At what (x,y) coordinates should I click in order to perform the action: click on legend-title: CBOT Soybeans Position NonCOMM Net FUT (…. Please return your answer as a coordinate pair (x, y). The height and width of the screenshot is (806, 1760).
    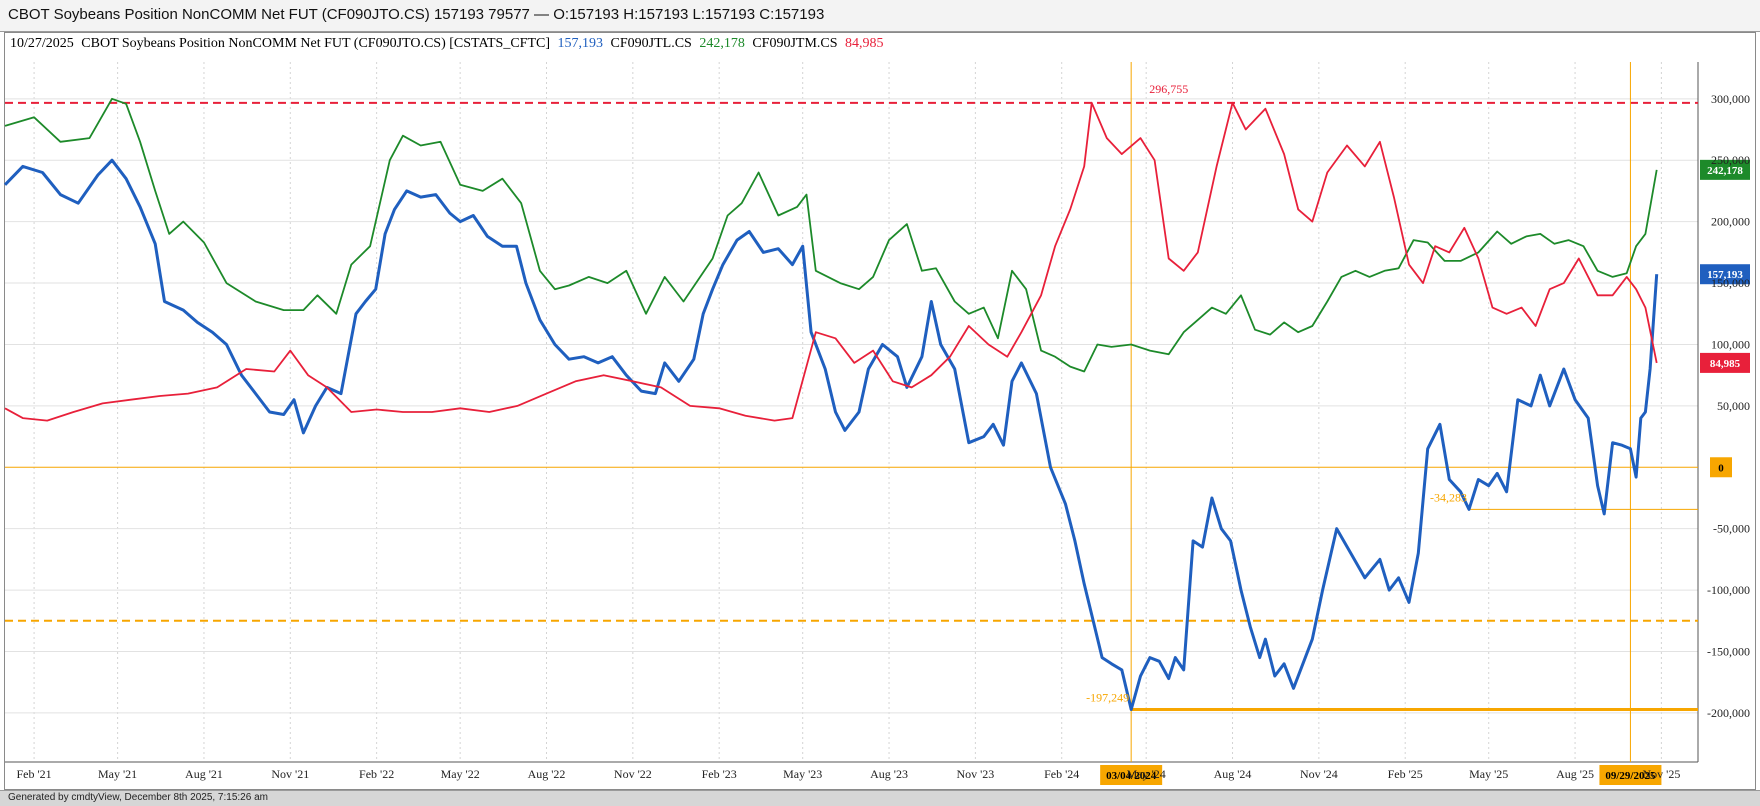
    Looking at the image, I should click on (316, 43).